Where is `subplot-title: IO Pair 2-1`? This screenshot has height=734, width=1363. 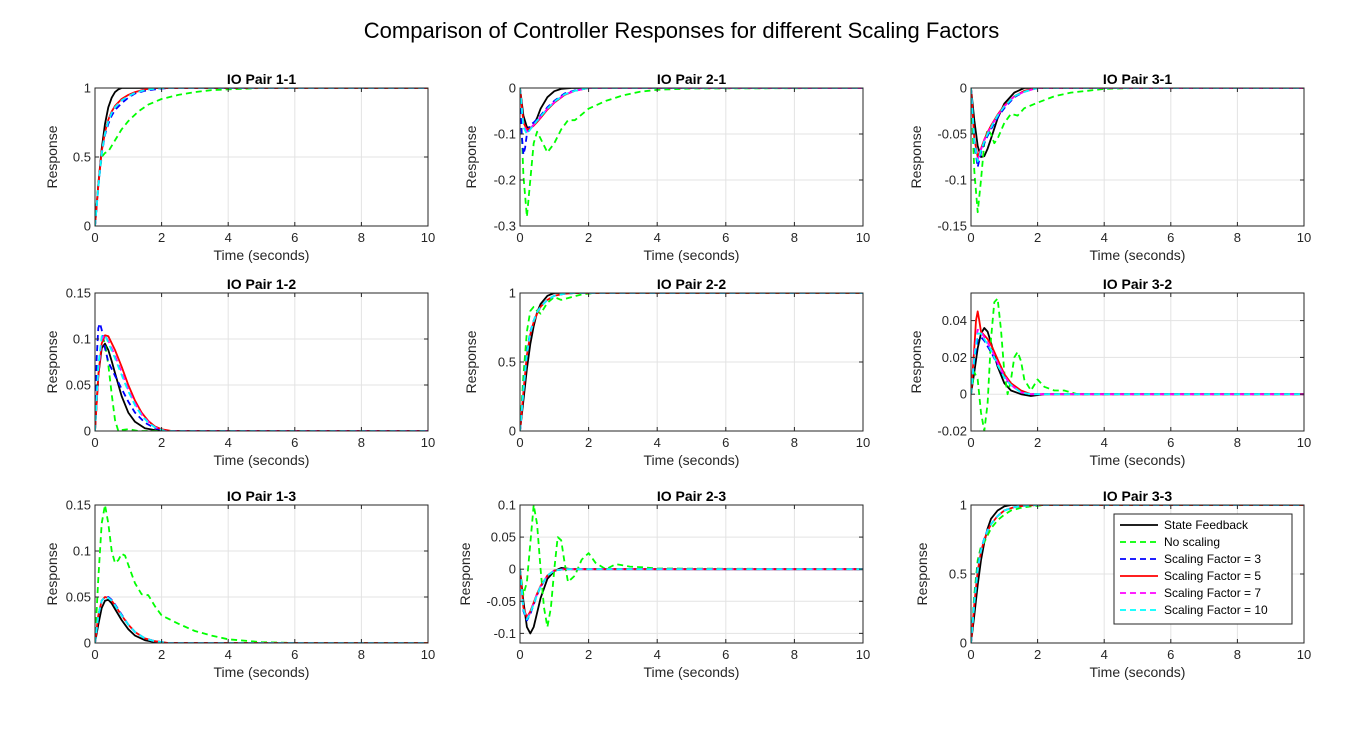 subplot-title: IO Pair 2-1 is located at coordinates (691, 79).